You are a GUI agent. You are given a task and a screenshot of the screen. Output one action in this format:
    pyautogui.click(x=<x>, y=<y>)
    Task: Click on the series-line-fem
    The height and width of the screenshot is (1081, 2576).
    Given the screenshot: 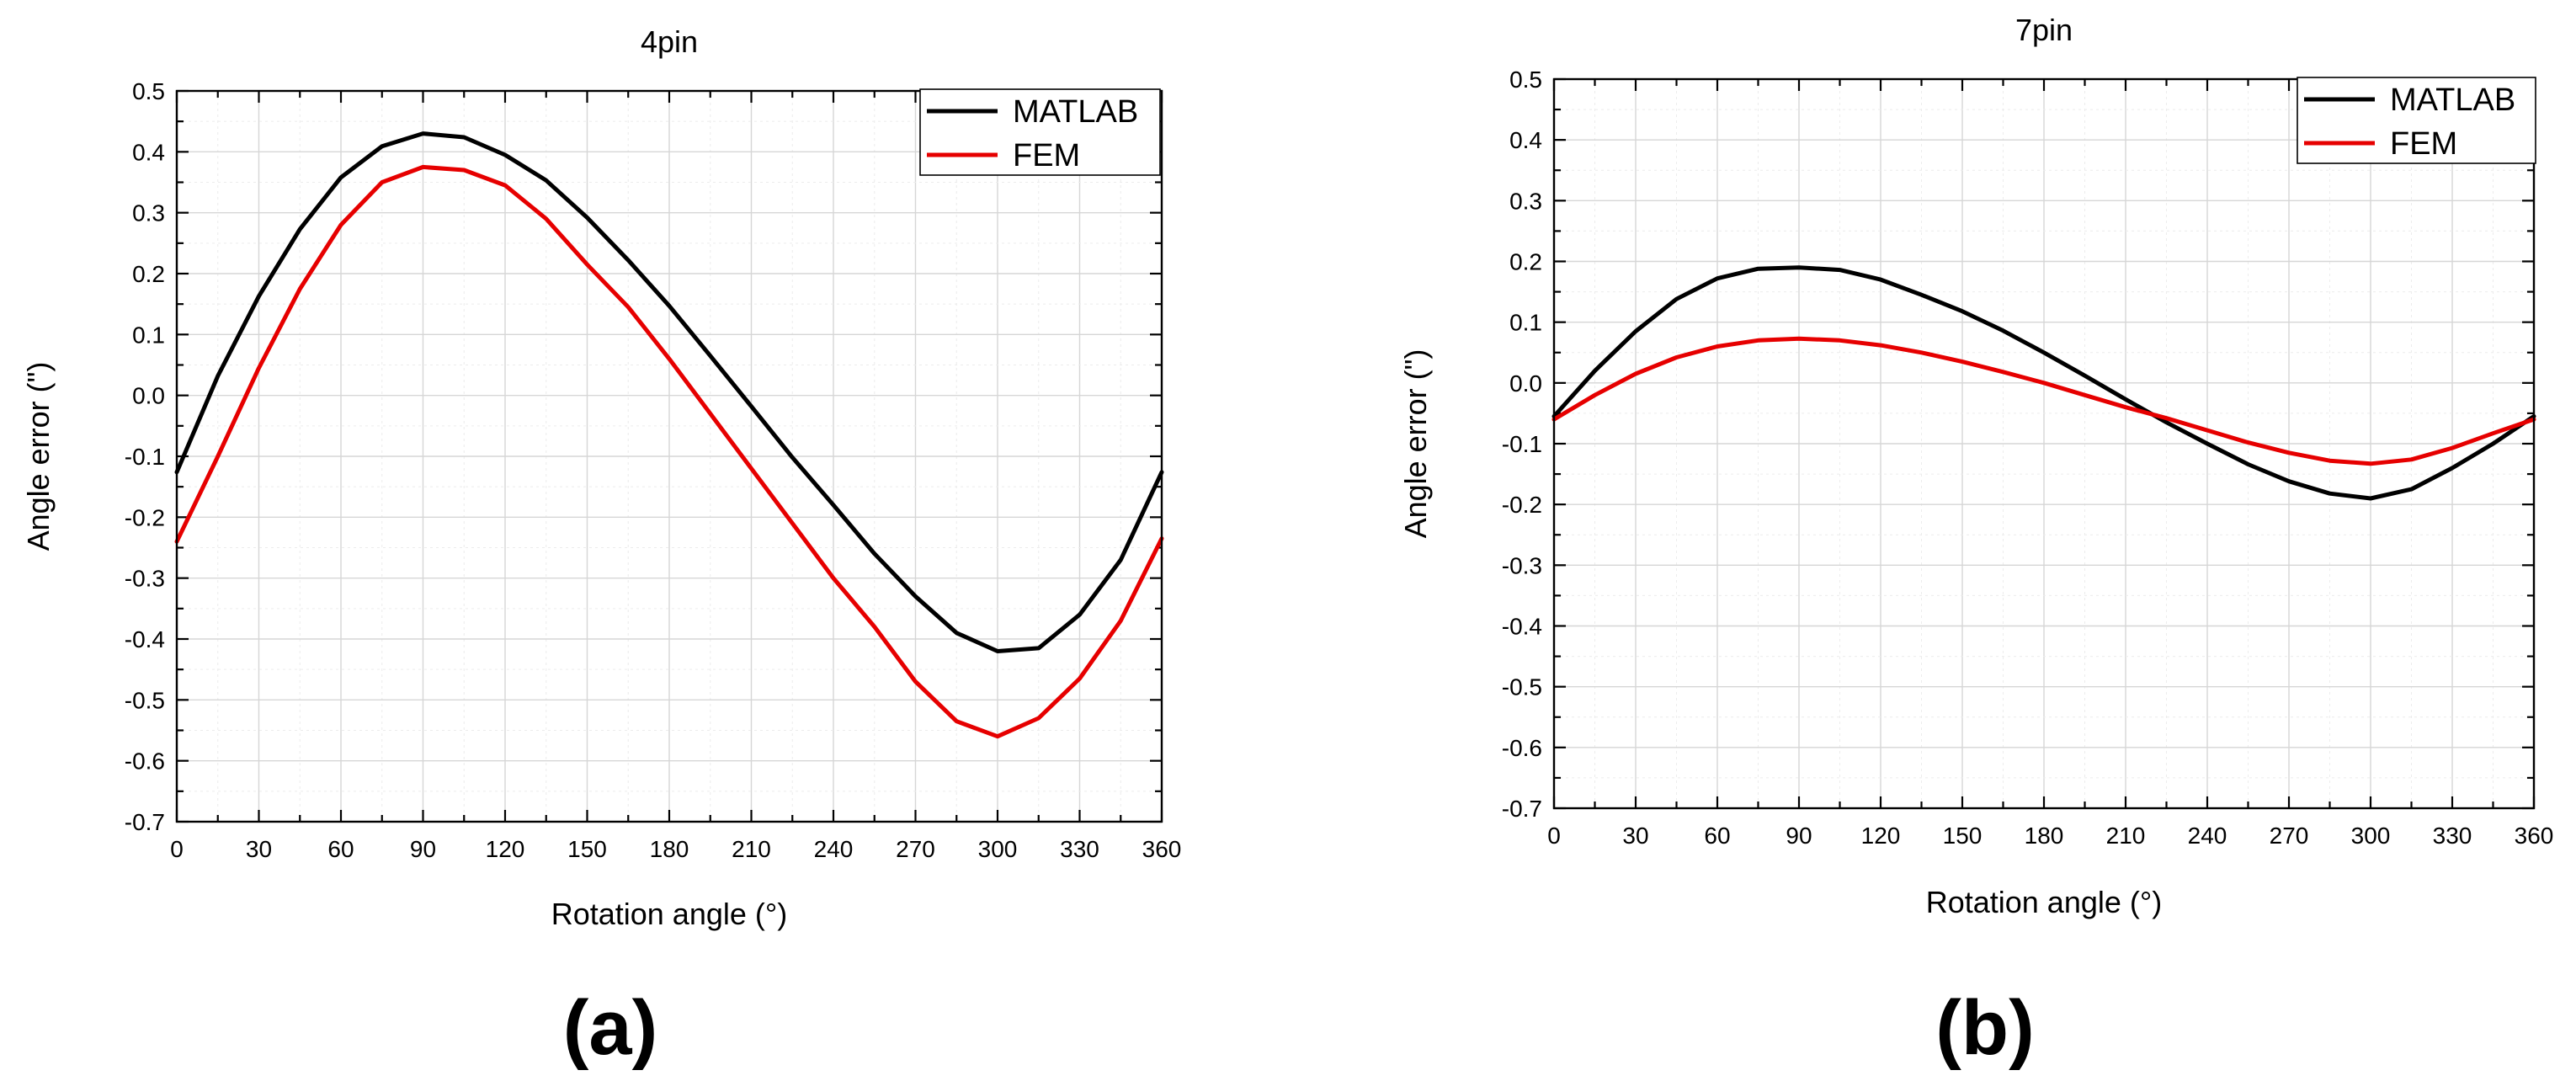 What is the action you would take?
    pyautogui.click(x=2044, y=401)
    